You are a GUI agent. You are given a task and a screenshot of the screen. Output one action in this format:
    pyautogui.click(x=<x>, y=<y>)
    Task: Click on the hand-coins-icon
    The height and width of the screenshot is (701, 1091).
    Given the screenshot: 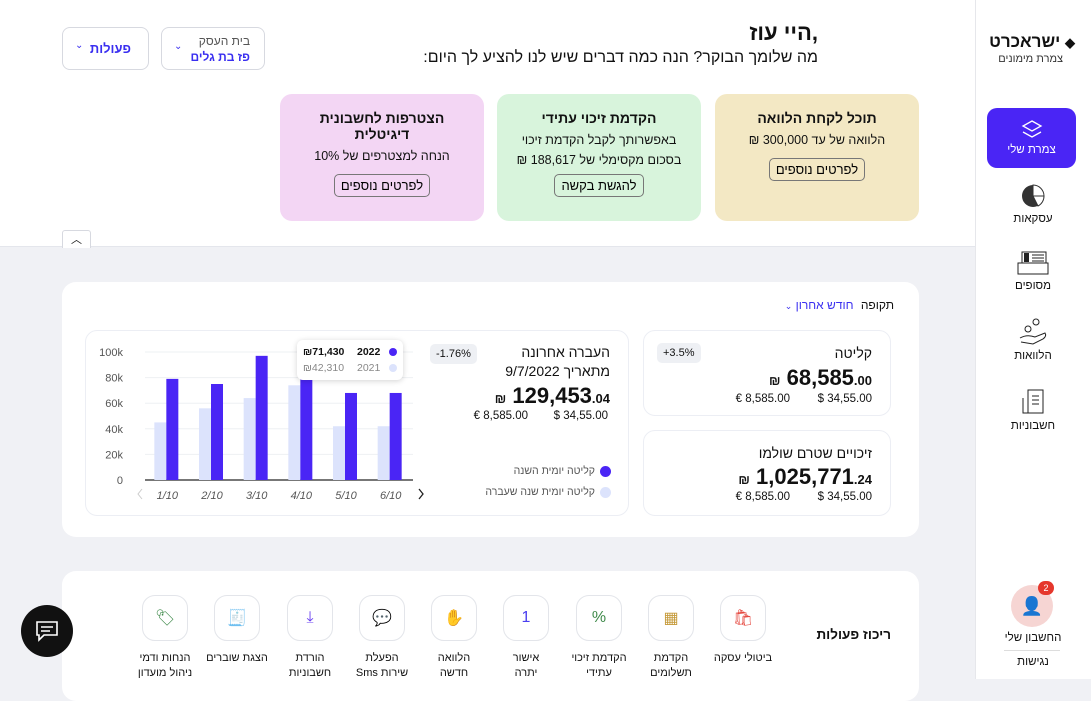 What is the action you would take?
    pyautogui.click(x=1033, y=331)
    